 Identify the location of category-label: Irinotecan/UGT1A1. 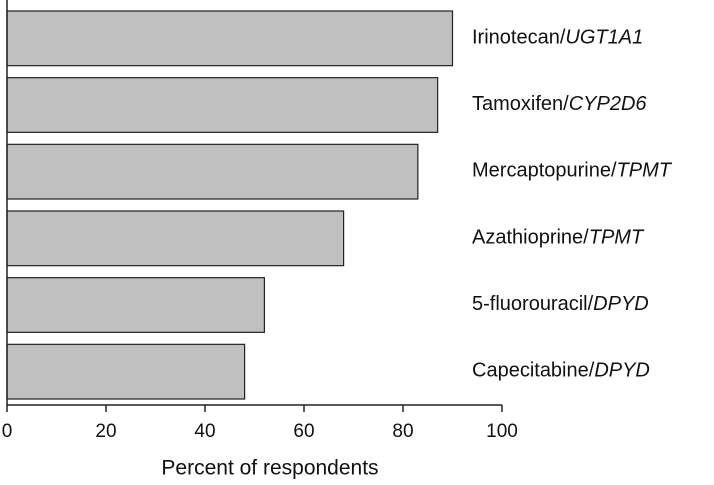
(557, 38).